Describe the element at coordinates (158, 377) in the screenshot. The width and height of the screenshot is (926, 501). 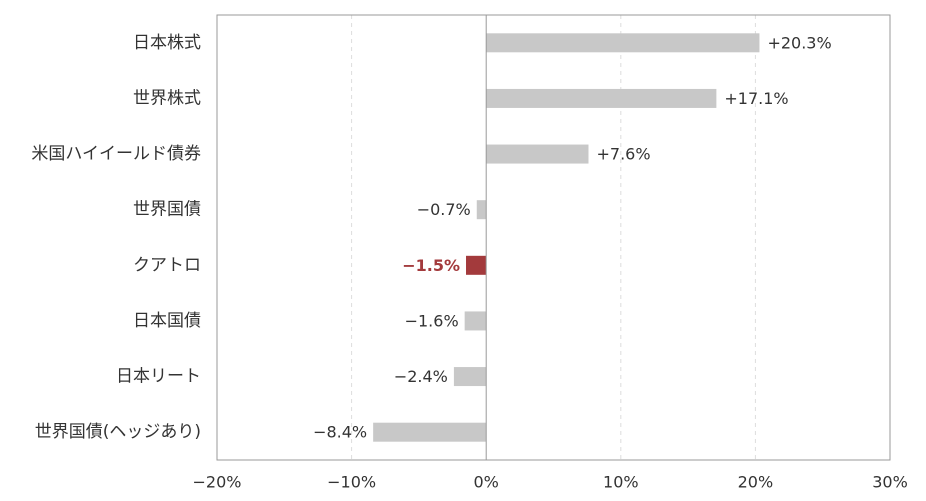
I see `category-label: 日本リート` at that location.